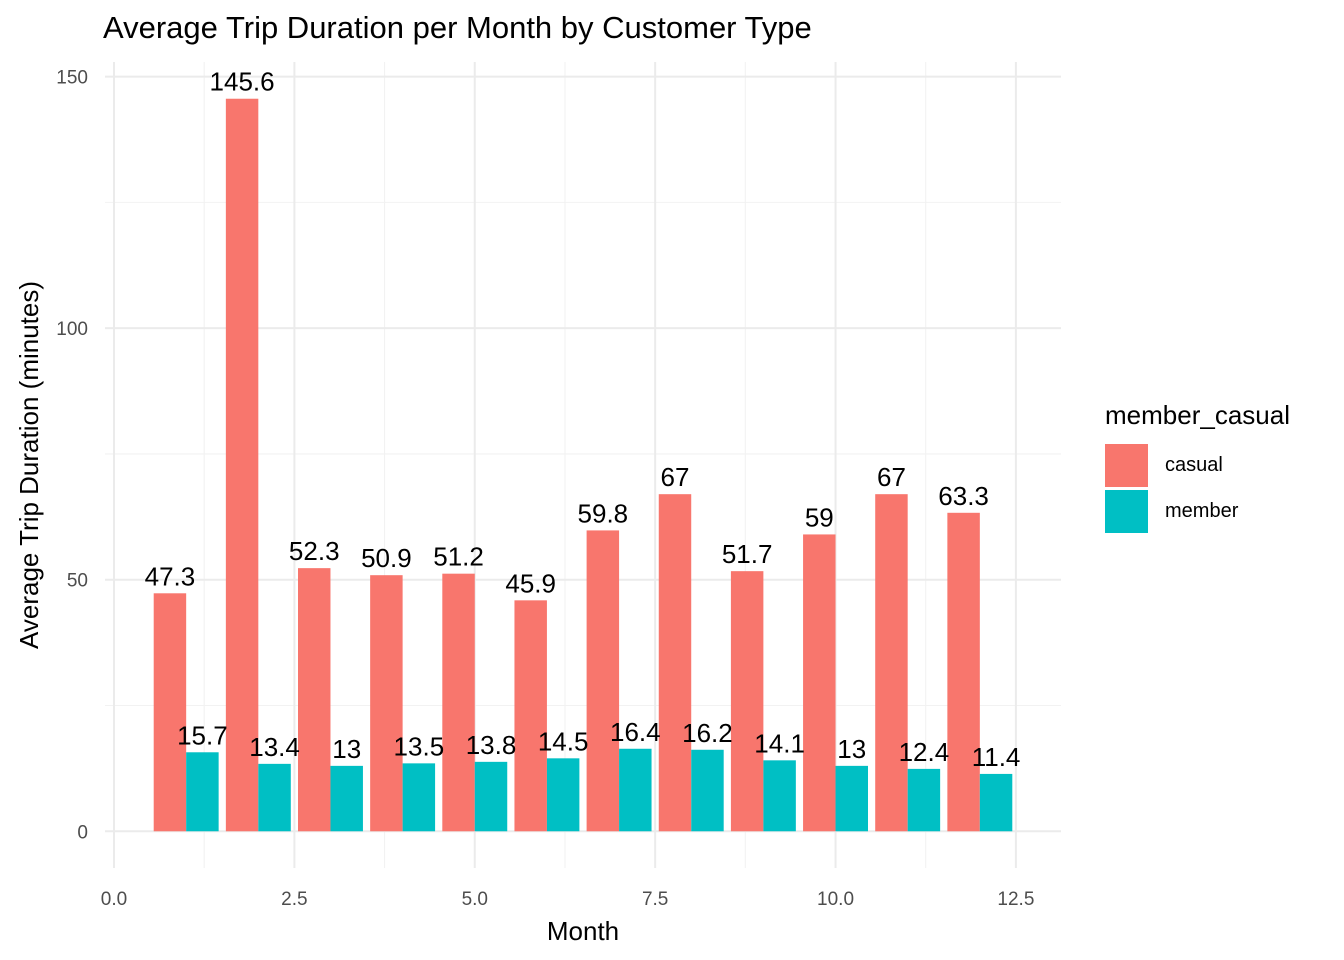 This screenshot has height=960, width=1344. What do you see at coordinates (1197, 415) in the screenshot?
I see `legend-title: member_casual` at bounding box center [1197, 415].